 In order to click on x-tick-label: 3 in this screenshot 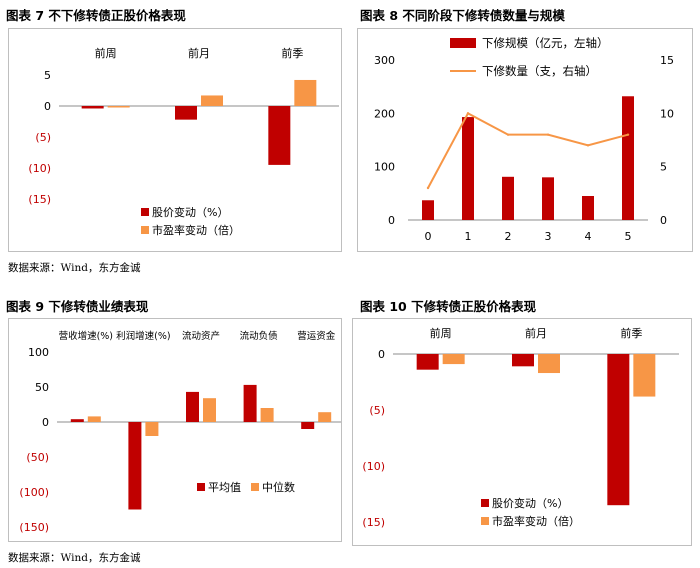, I will do `click(548, 236)`.